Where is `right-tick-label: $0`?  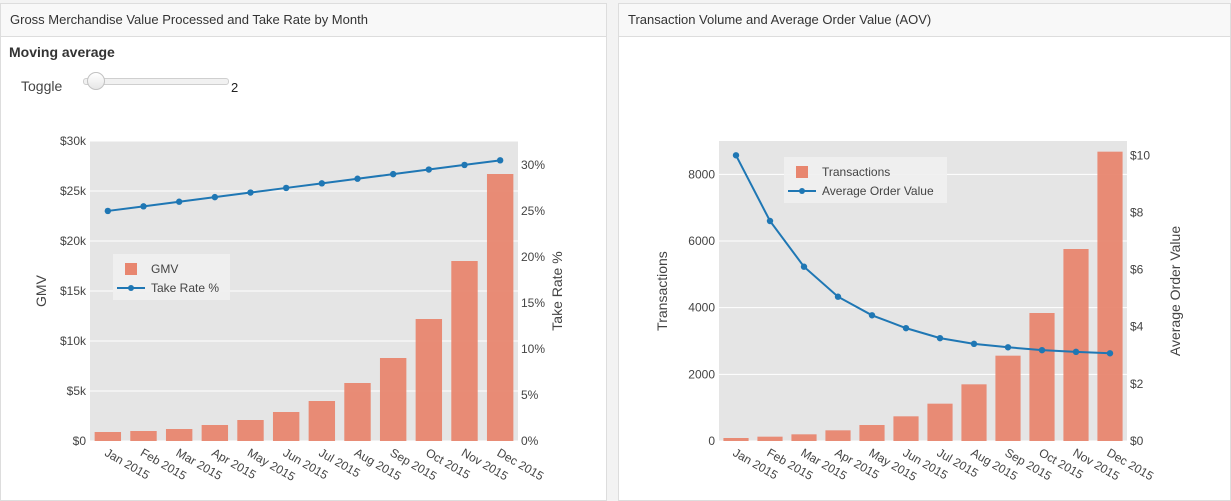 right-tick-label: $0 is located at coordinates (1137, 441).